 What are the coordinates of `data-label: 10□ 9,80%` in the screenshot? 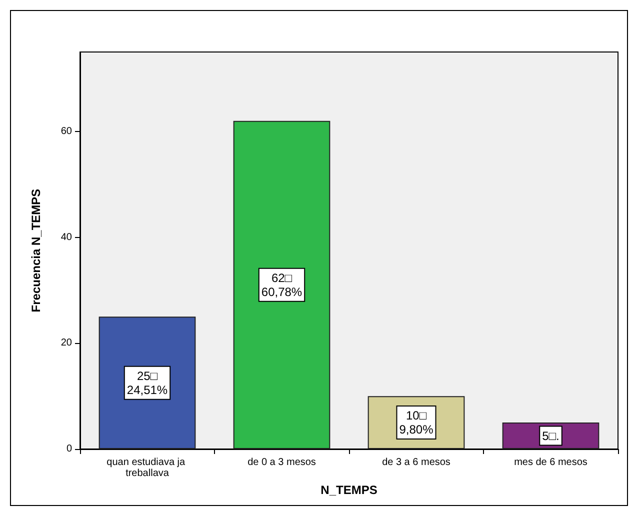 It's located at (416, 422).